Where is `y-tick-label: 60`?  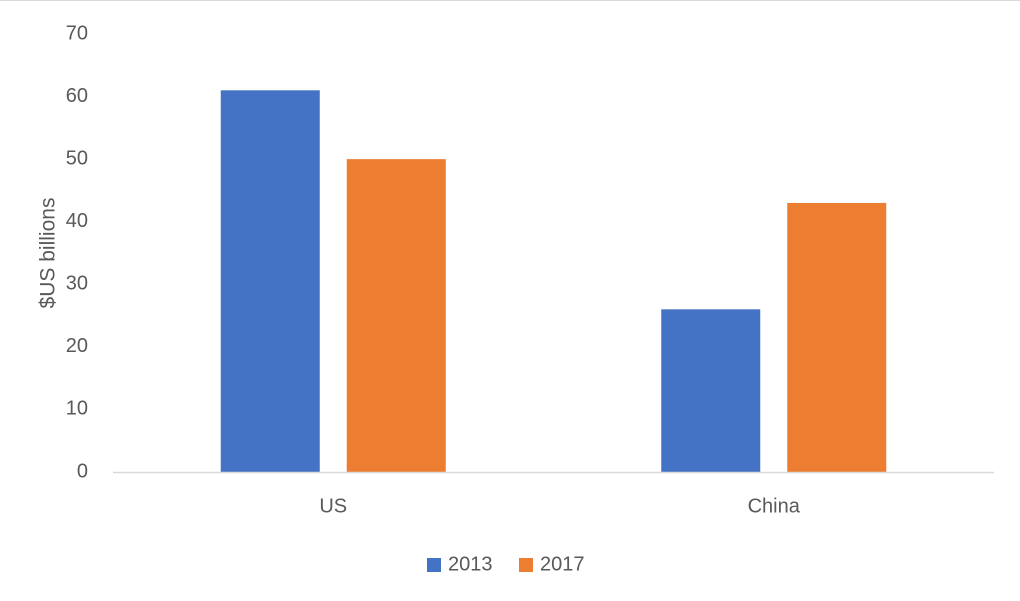 y-tick-label: 60 is located at coordinates (77, 96).